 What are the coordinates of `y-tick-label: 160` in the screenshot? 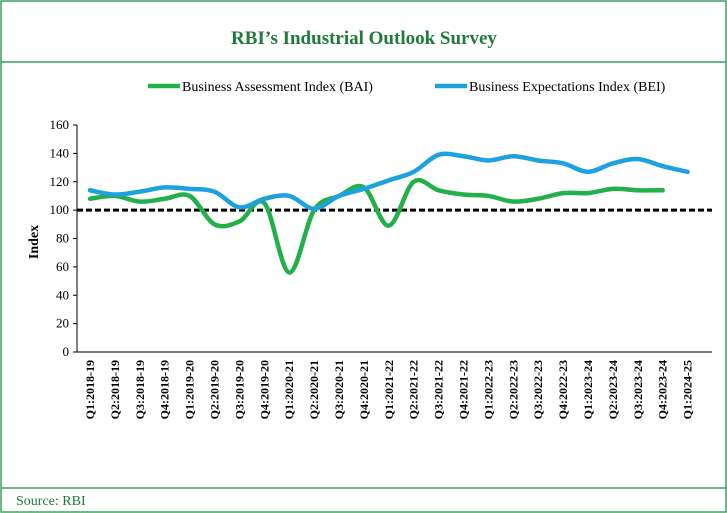 It's located at (60, 124).